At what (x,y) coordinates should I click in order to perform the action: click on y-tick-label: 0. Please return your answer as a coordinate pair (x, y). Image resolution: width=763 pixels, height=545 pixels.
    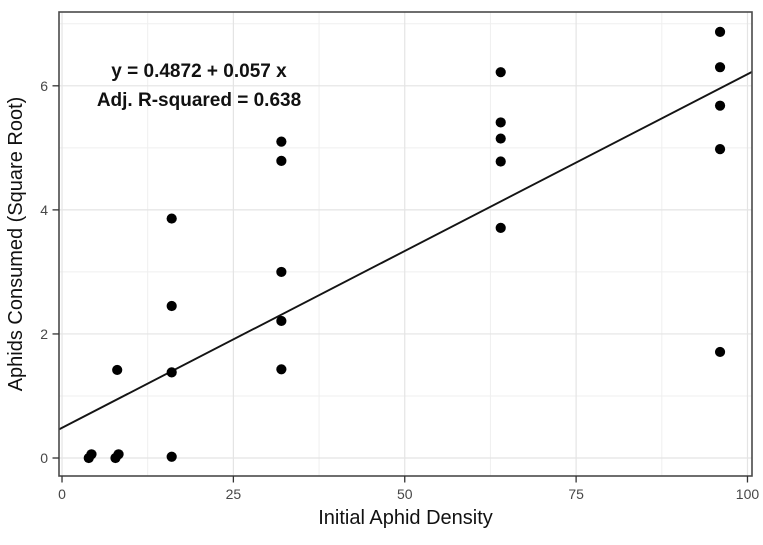
    Looking at the image, I should click on (44, 458).